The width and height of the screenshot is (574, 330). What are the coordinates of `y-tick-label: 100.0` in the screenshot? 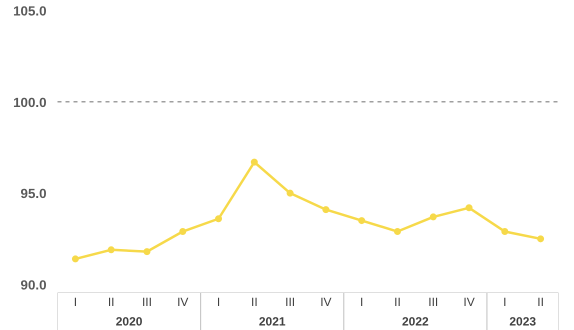 It's located at (30, 102).